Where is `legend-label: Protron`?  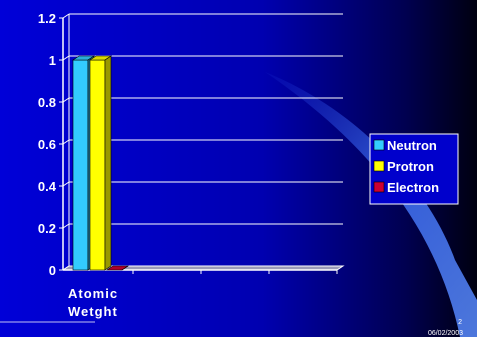 legend-label: Protron is located at coordinates (410, 166).